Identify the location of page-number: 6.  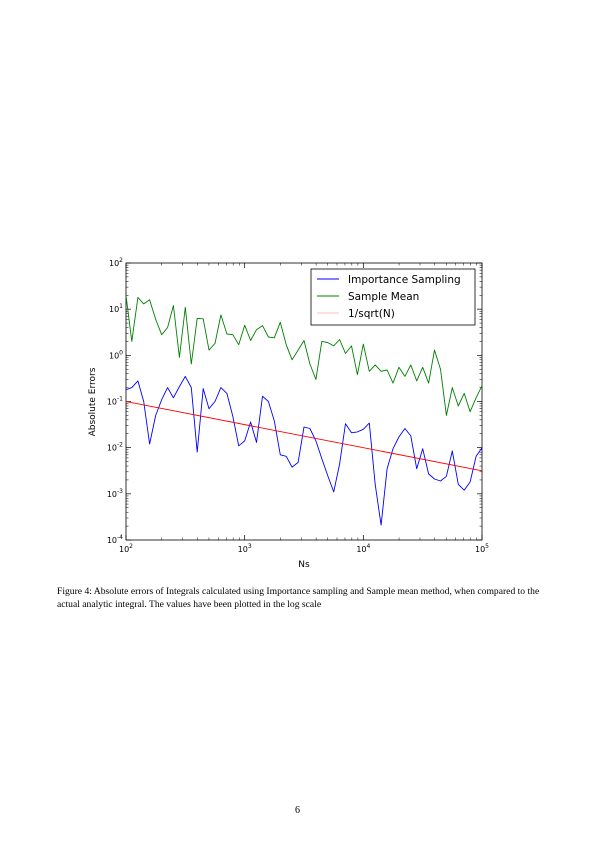
(297, 810).